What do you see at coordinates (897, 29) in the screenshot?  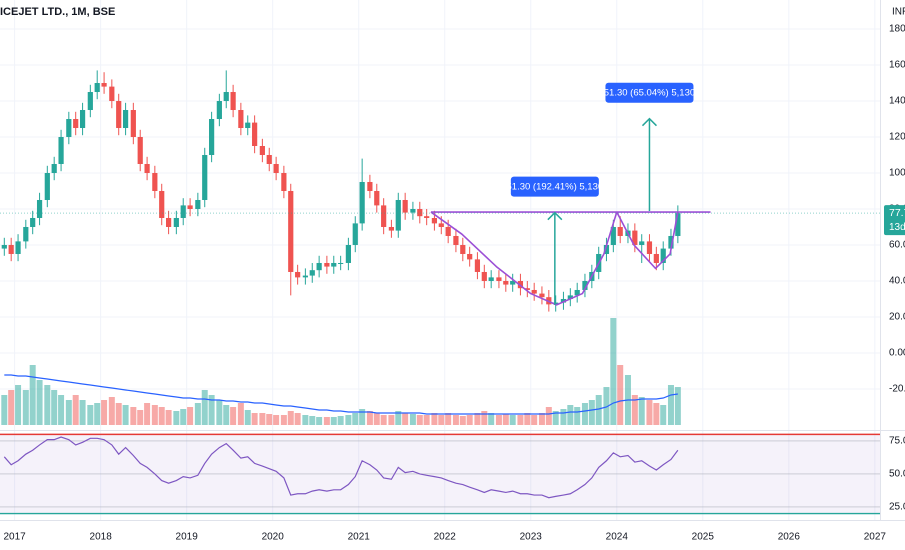 I see `y-tick-label: 180.00` at bounding box center [897, 29].